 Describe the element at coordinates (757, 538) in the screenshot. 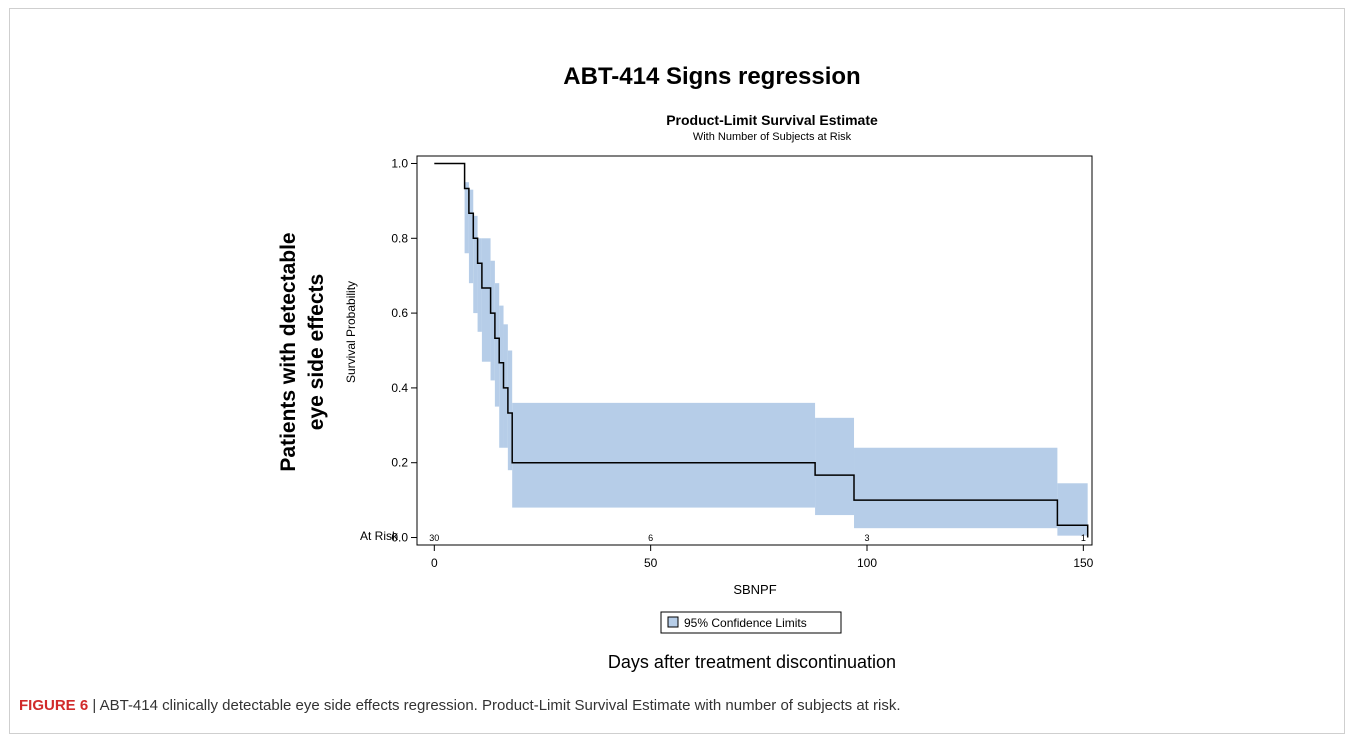

I see `at-risk-layer: 30 6 3 1` at that location.